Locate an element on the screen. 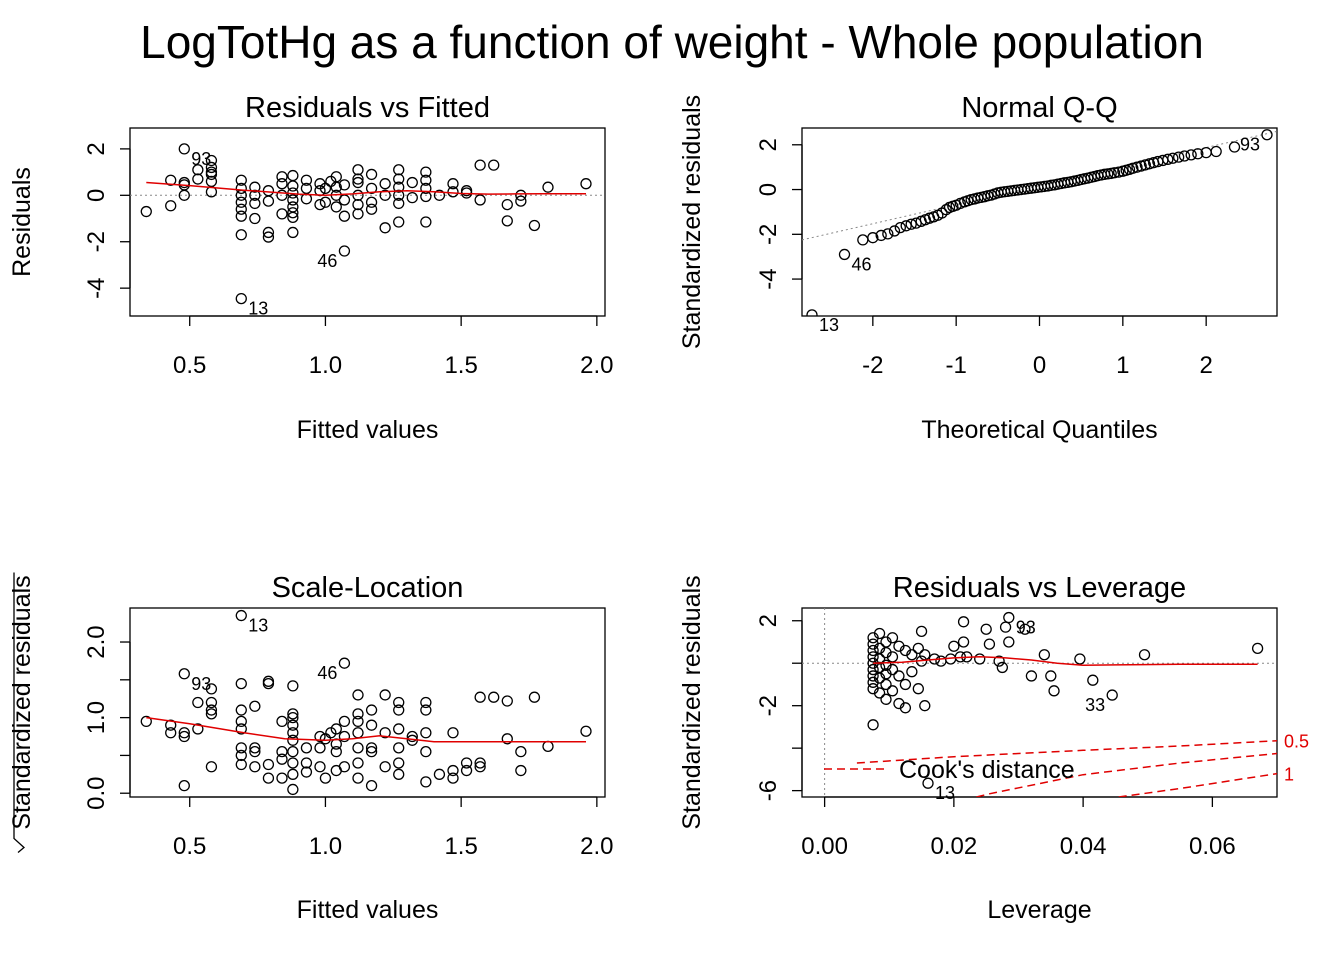  point-label: 13 is located at coordinates (945, 793).